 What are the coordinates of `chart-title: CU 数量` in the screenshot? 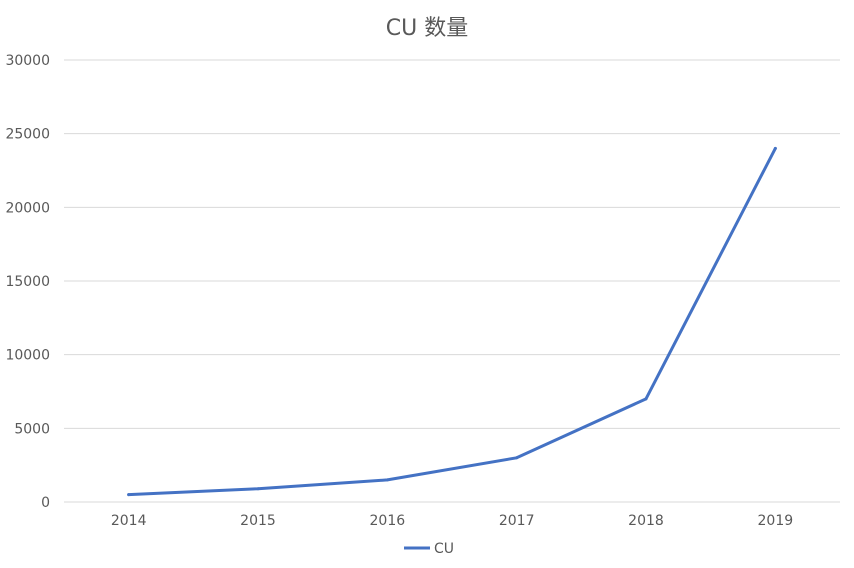 It's located at (427, 28).